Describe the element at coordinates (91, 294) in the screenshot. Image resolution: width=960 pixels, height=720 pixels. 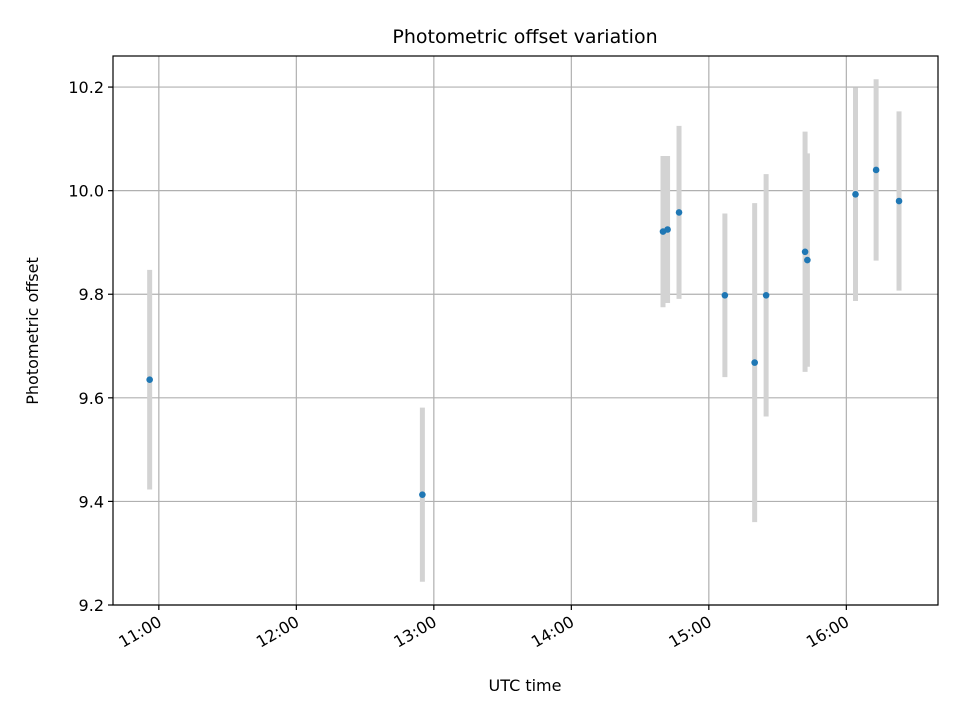
I see `y-tick-label: 9.8` at that location.